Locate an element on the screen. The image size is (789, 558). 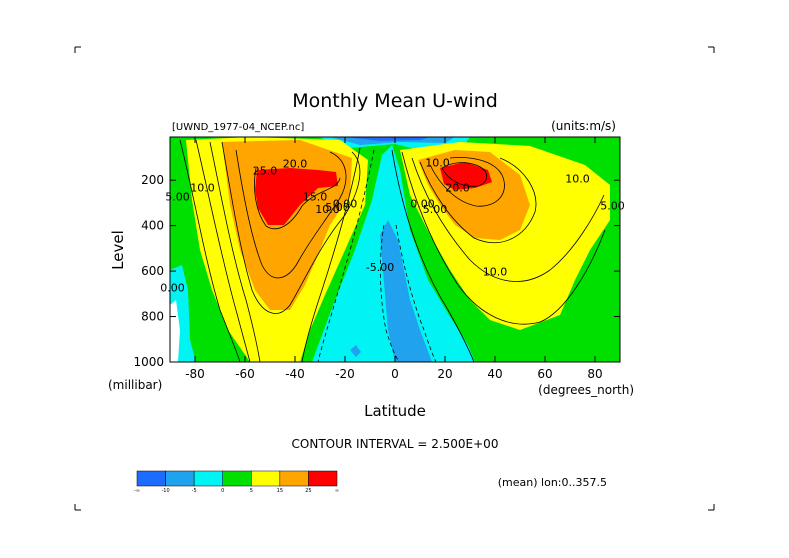
colorbar-label: 0 is located at coordinates (222, 491).